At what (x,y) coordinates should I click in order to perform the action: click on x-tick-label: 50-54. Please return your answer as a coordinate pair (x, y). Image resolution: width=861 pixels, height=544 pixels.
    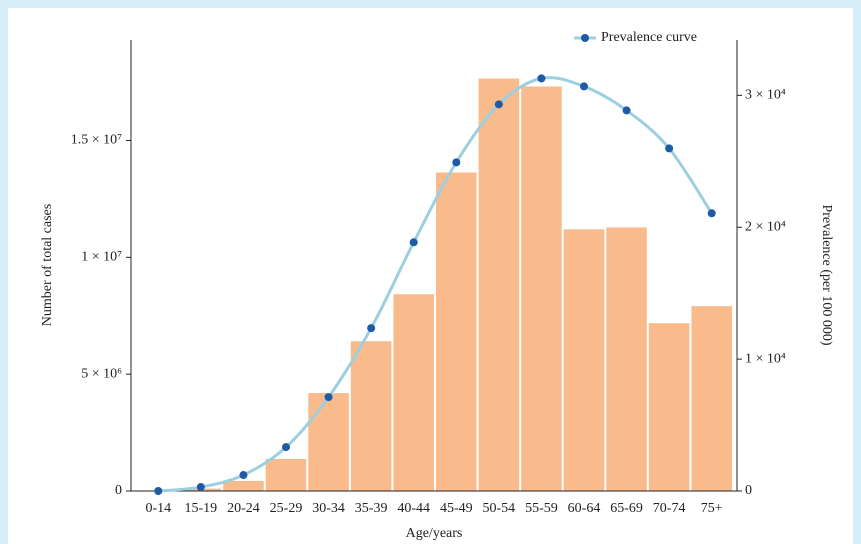
    Looking at the image, I should click on (499, 508).